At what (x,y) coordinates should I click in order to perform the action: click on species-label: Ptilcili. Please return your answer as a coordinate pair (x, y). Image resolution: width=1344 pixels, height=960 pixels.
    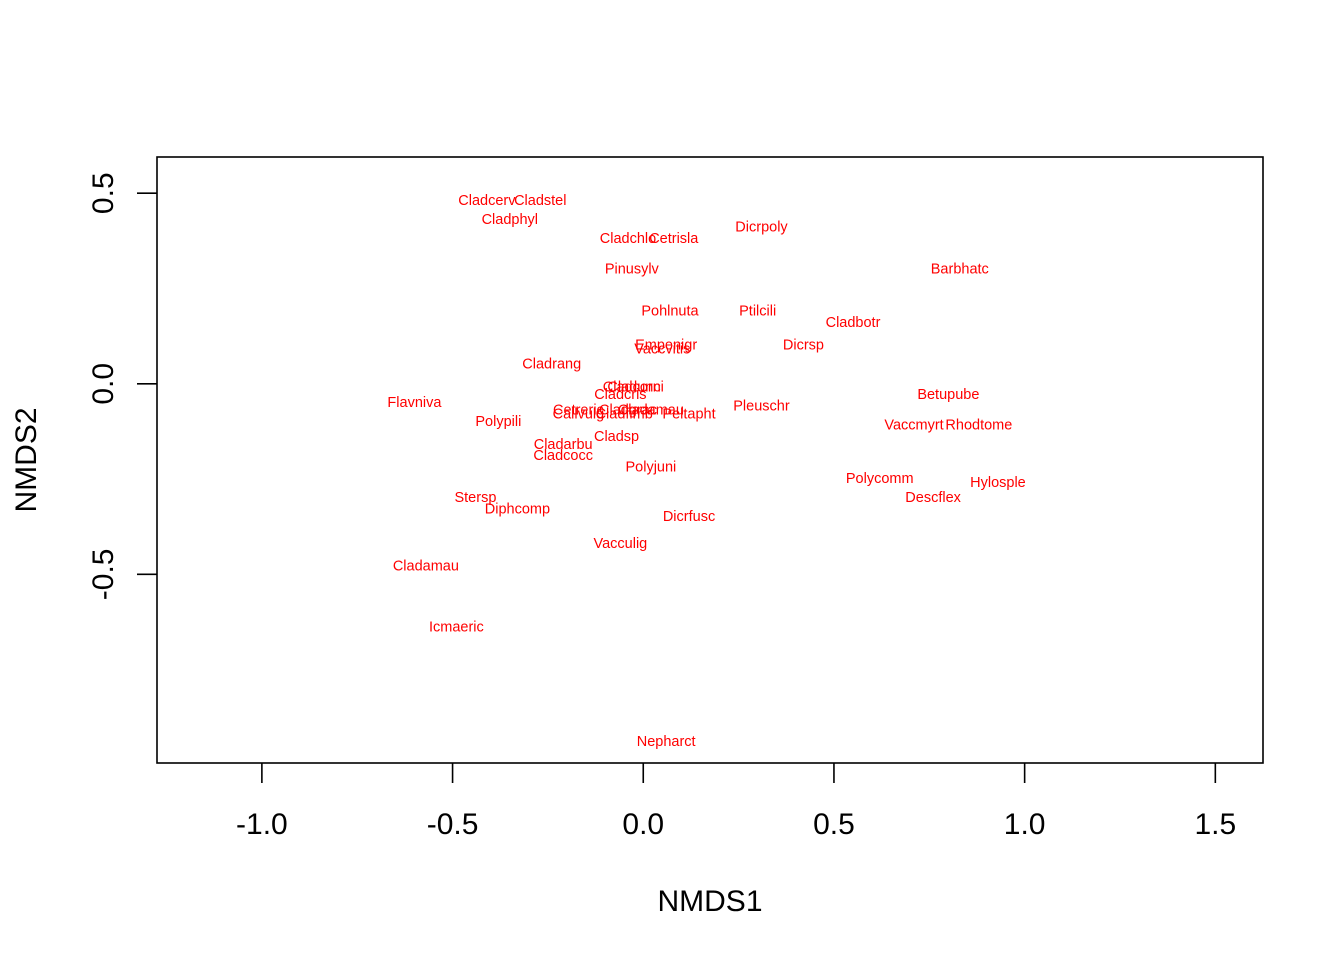
    Looking at the image, I should click on (757, 311).